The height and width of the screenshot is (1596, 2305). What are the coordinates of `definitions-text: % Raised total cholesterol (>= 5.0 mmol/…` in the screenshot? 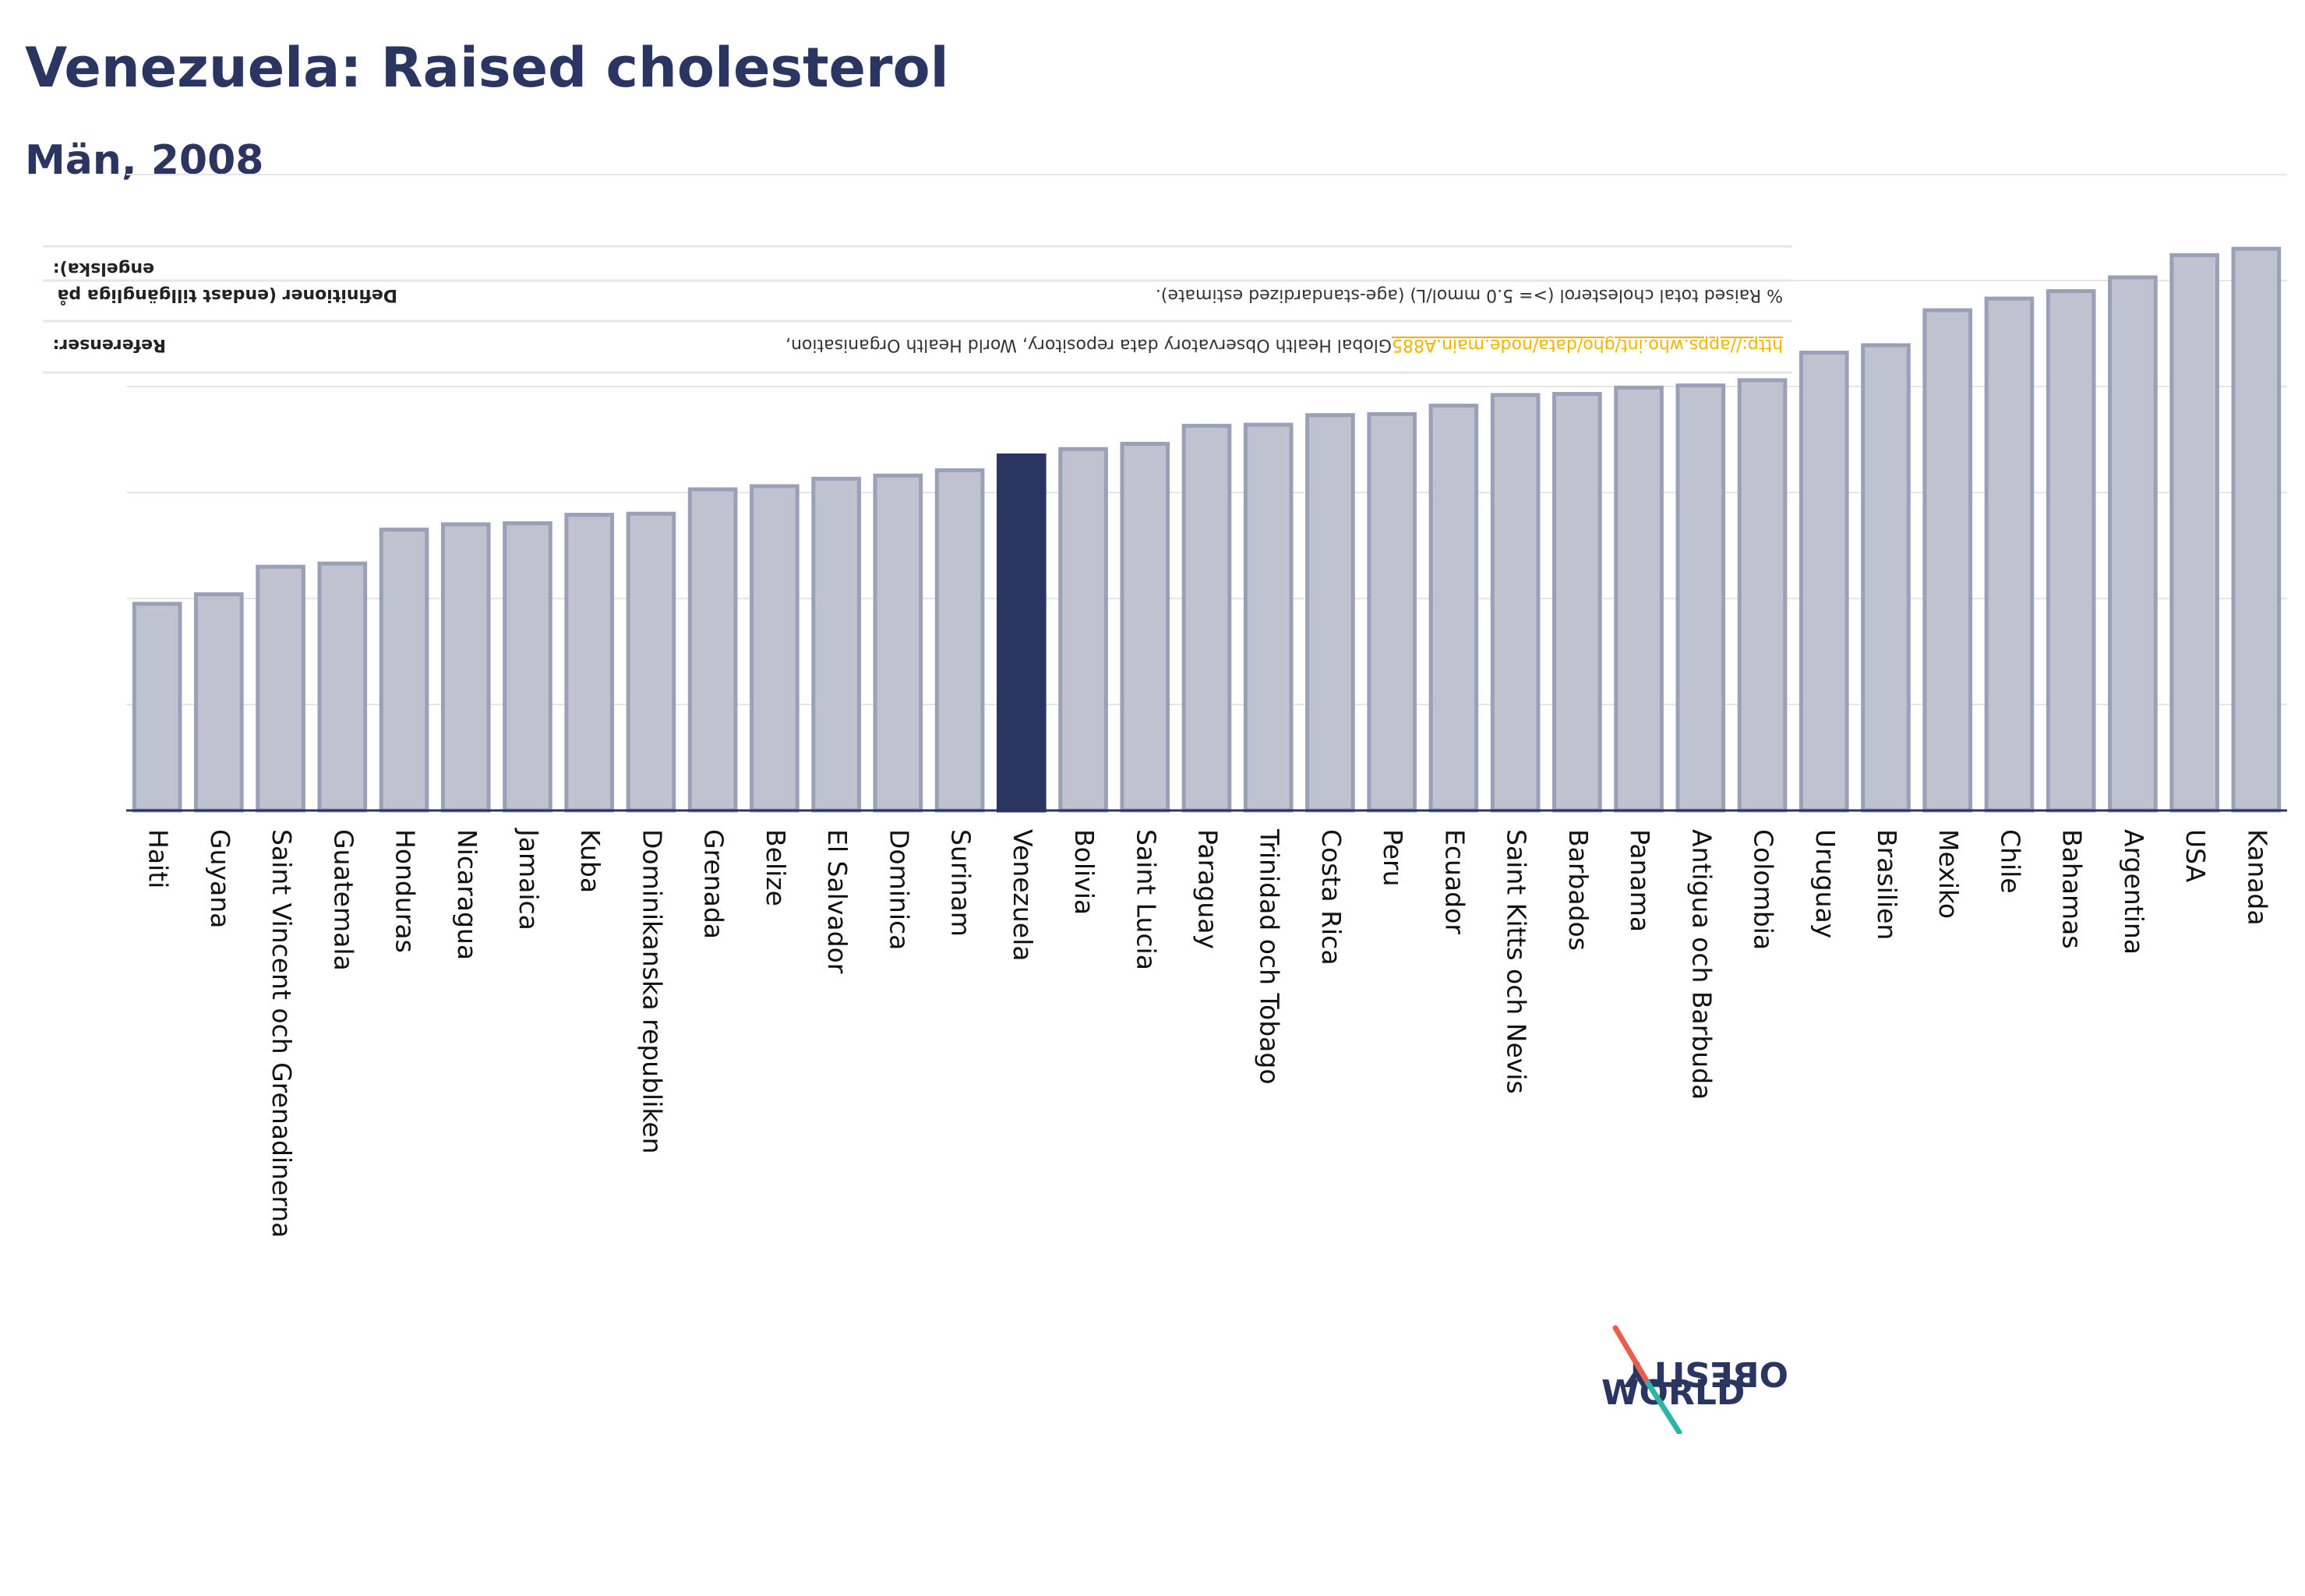 It's located at (1469, 295).